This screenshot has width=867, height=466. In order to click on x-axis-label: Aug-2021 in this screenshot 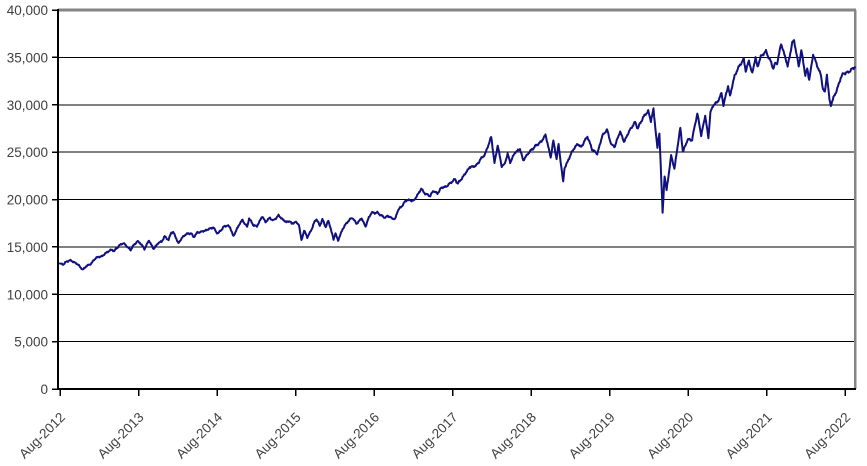, I will do `click(749, 436)`.